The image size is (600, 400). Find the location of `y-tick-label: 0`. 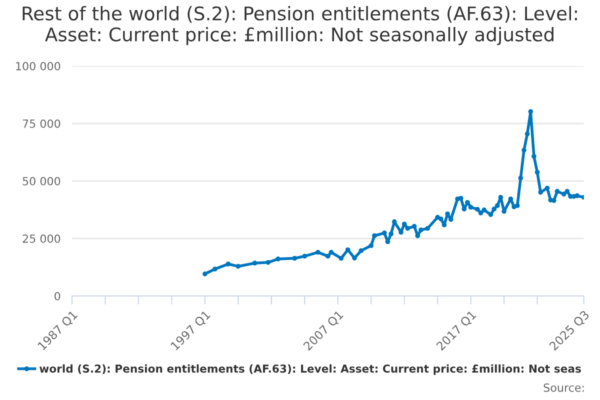

y-tick-label: 0 is located at coordinates (57, 296).